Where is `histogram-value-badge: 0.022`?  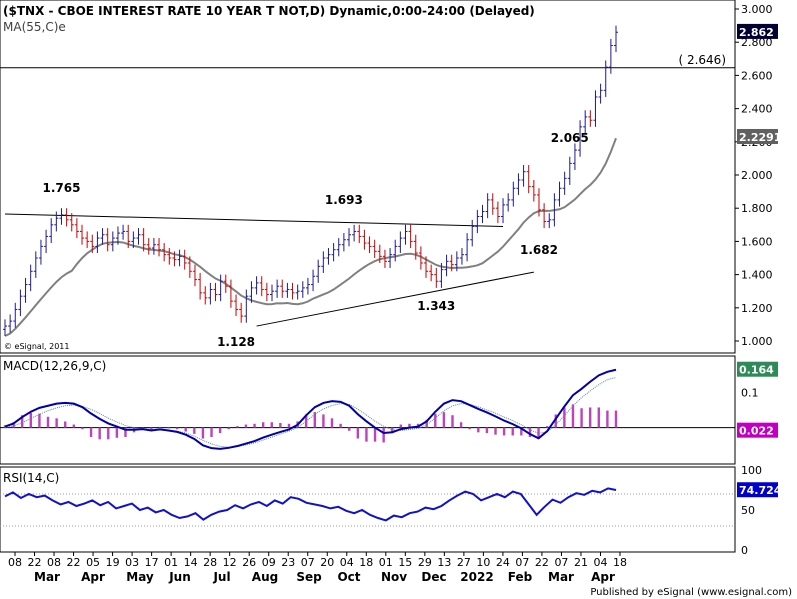 histogram-value-badge: 0.022 is located at coordinates (757, 430).